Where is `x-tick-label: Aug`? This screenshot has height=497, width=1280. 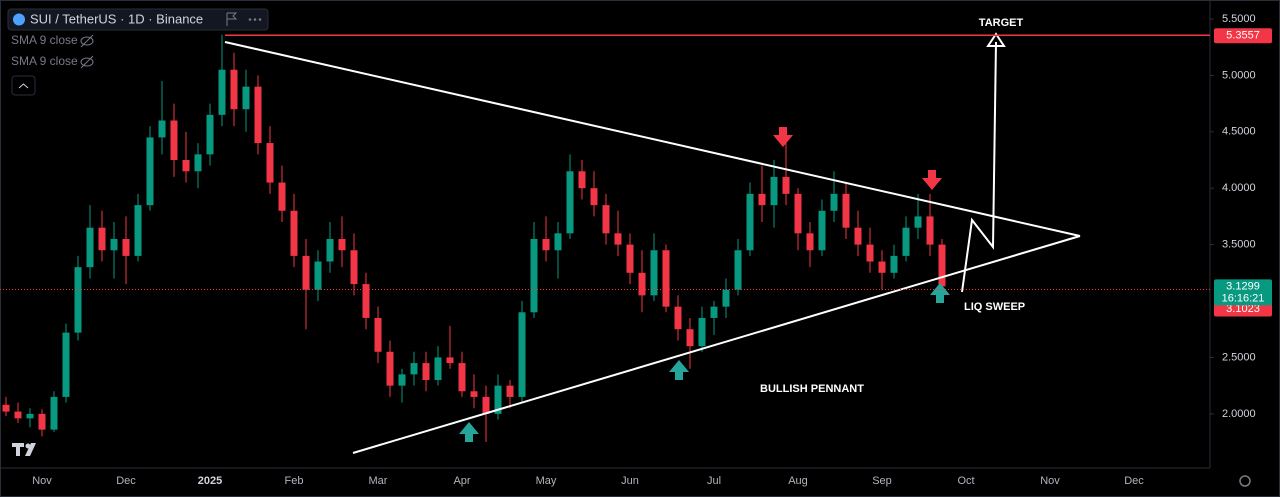 x-tick-label: Aug is located at coordinates (798, 481).